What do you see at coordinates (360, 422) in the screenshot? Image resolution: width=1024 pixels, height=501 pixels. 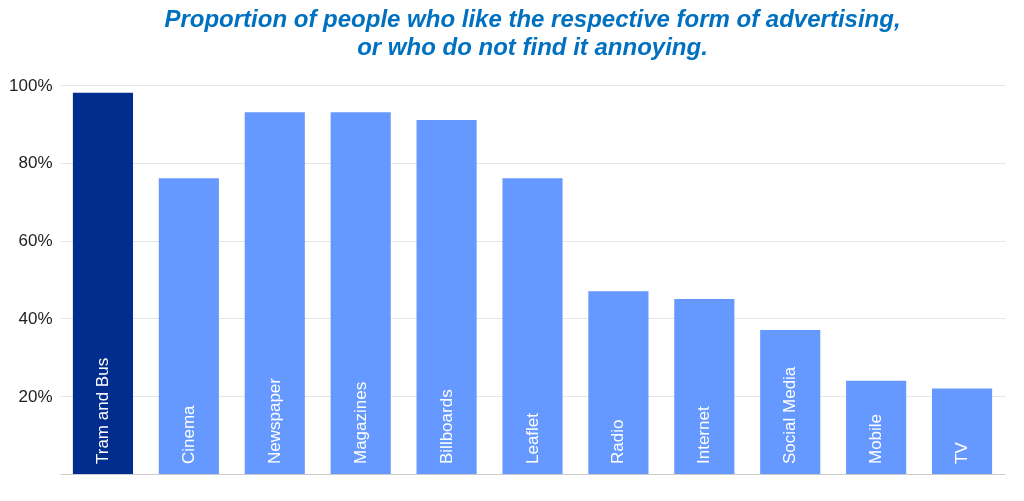 I see `x-tick-label: Magazines` at bounding box center [360, 422].